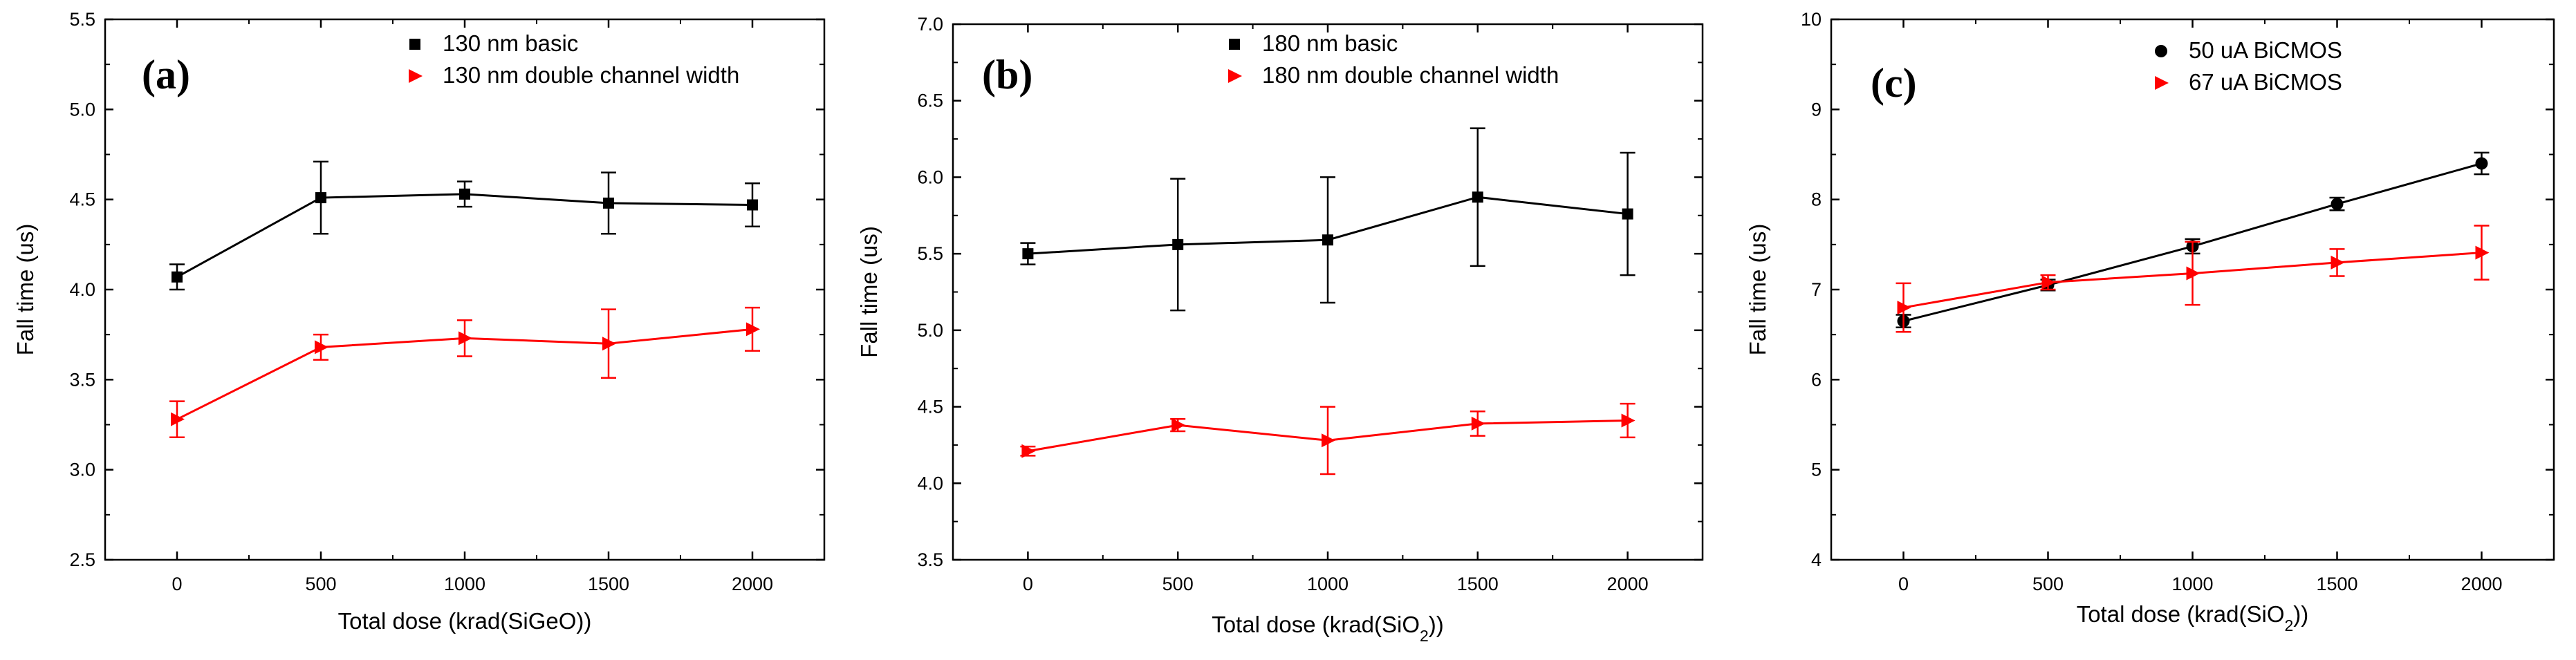  I want to click on y-tick-label: 4, so click(1817, 559).